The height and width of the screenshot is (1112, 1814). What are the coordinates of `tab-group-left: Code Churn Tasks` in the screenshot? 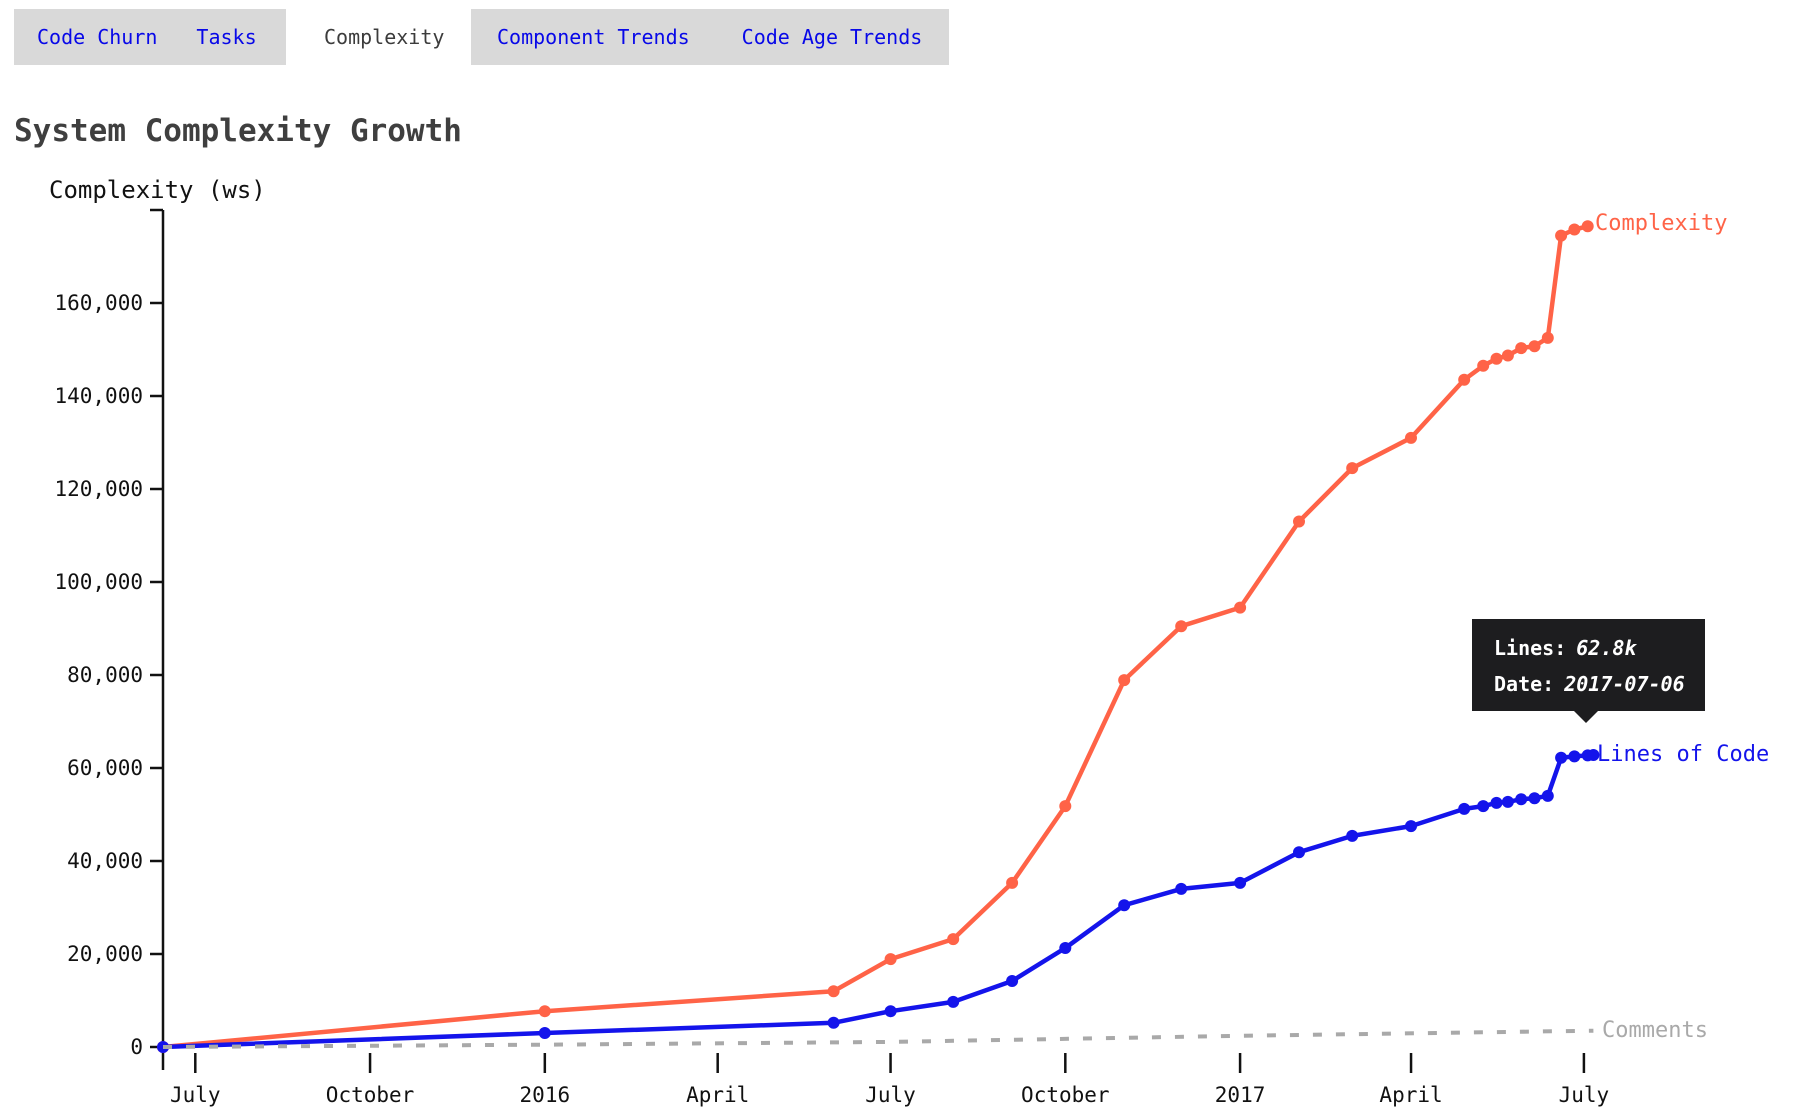 It's located at (150, 37).